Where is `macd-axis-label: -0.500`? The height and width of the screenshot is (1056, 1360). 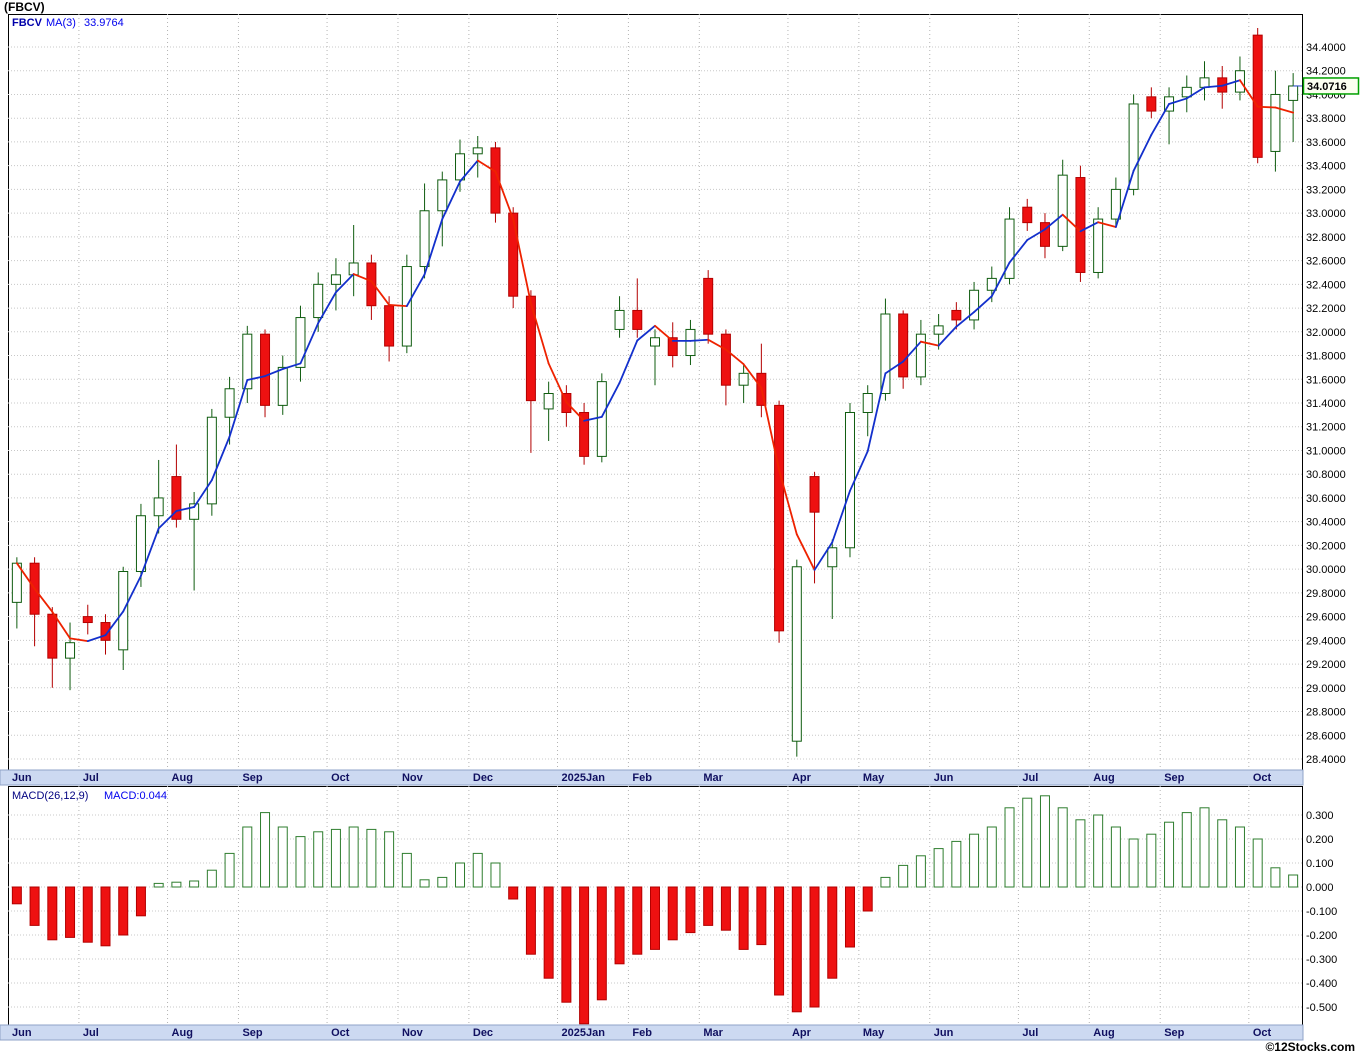
macd-axis-label: -0.500 is located at coordinates (1321, 1008).